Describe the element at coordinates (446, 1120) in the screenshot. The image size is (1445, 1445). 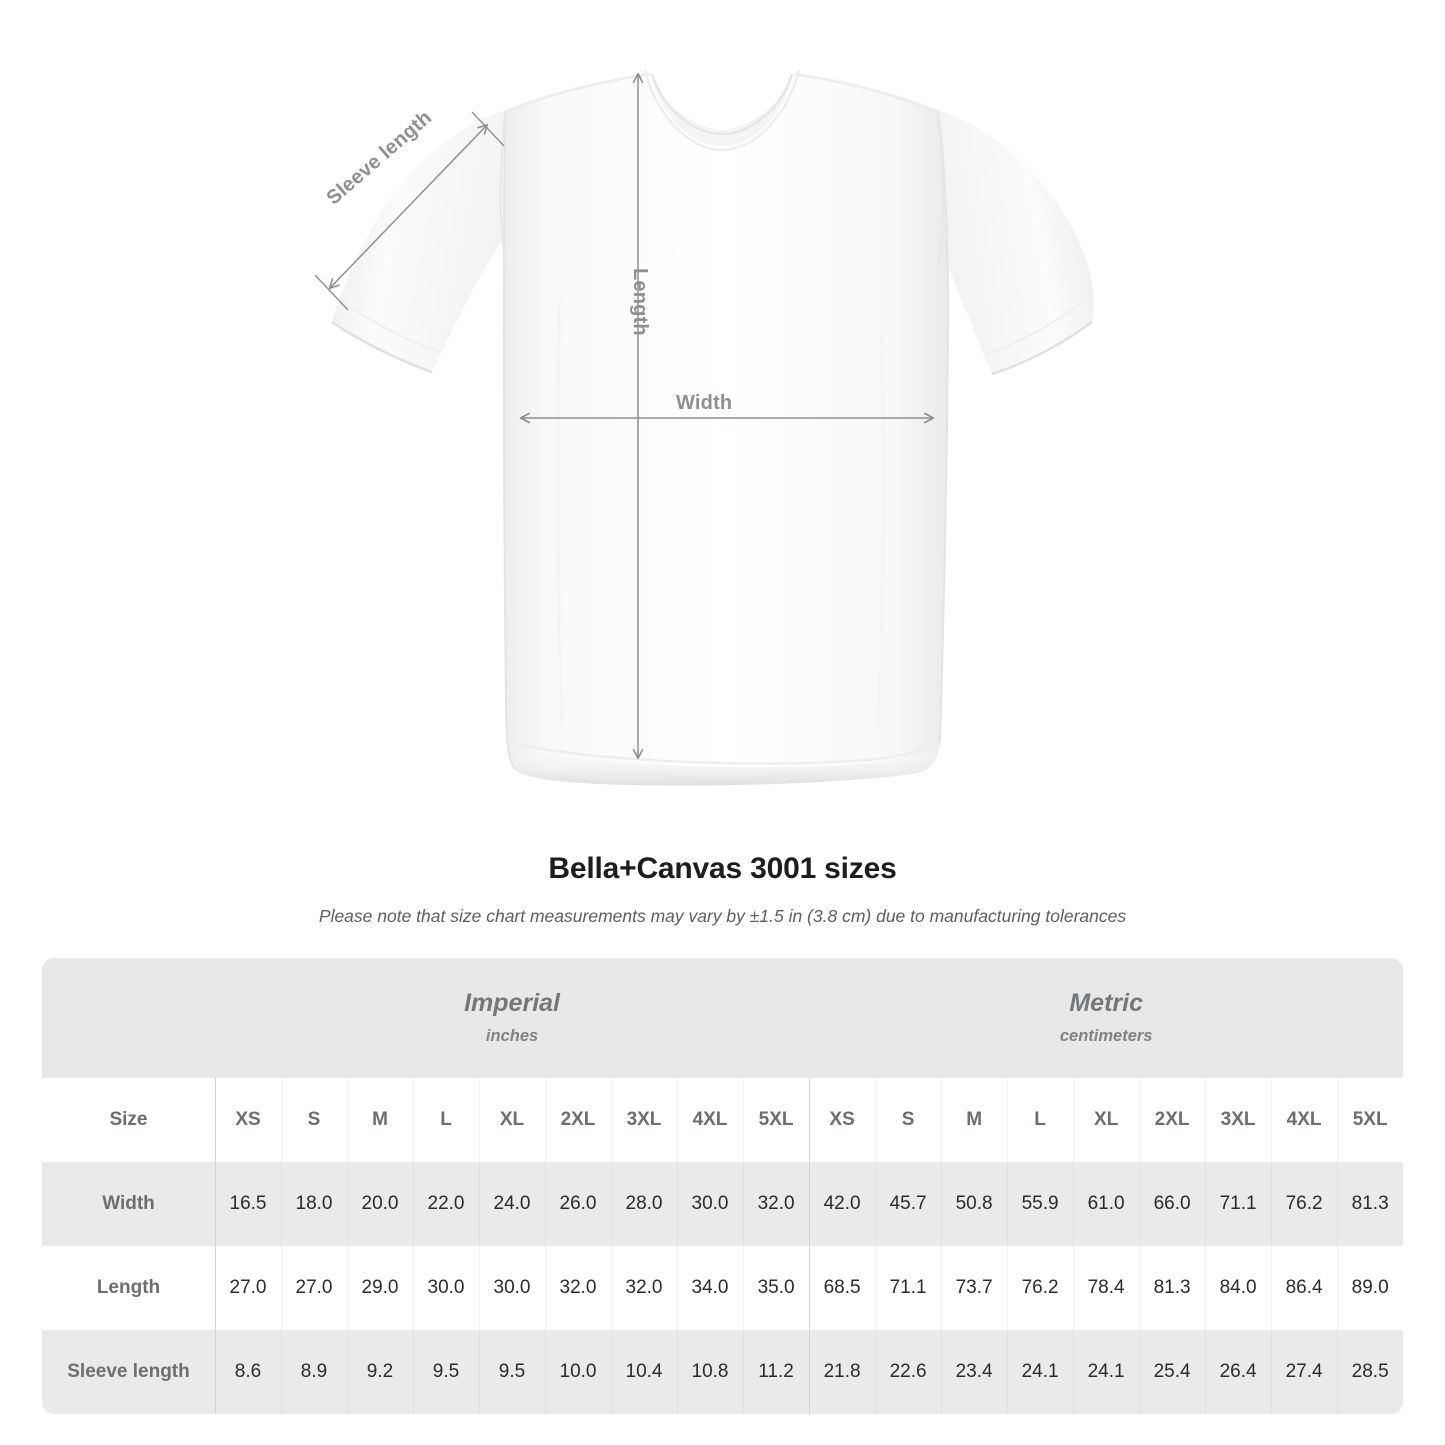
I see `size-header-imperial-L: L` at that location.